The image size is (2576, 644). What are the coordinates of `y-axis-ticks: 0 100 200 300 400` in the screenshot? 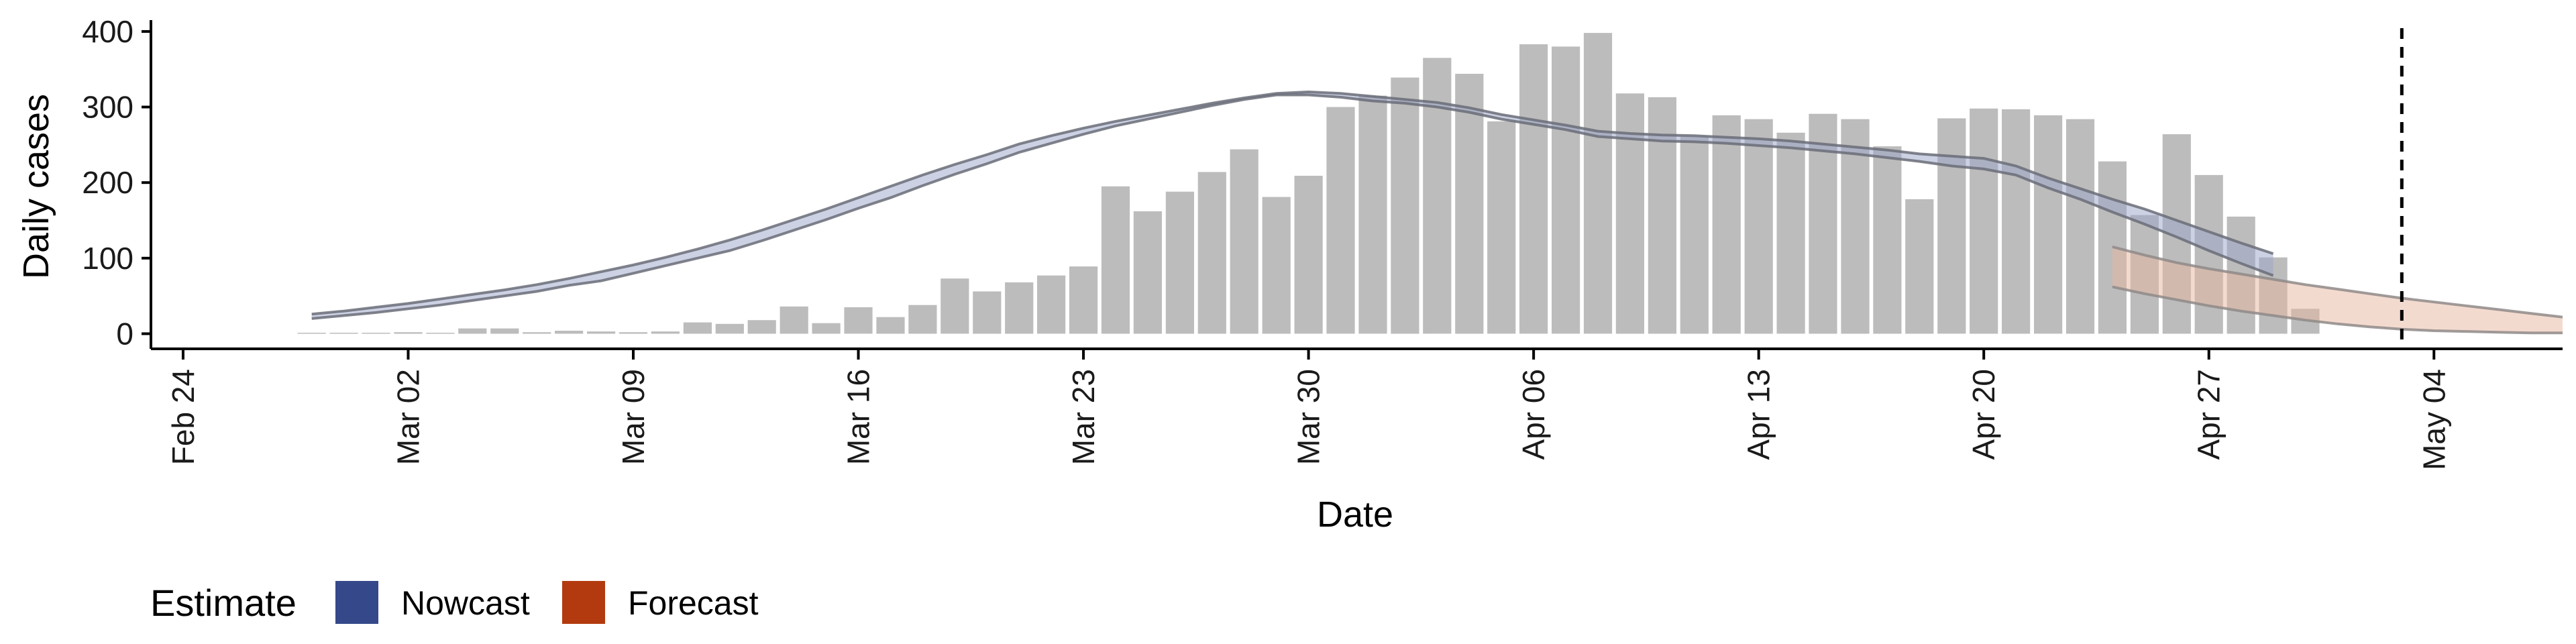 It's located at (116, 182).